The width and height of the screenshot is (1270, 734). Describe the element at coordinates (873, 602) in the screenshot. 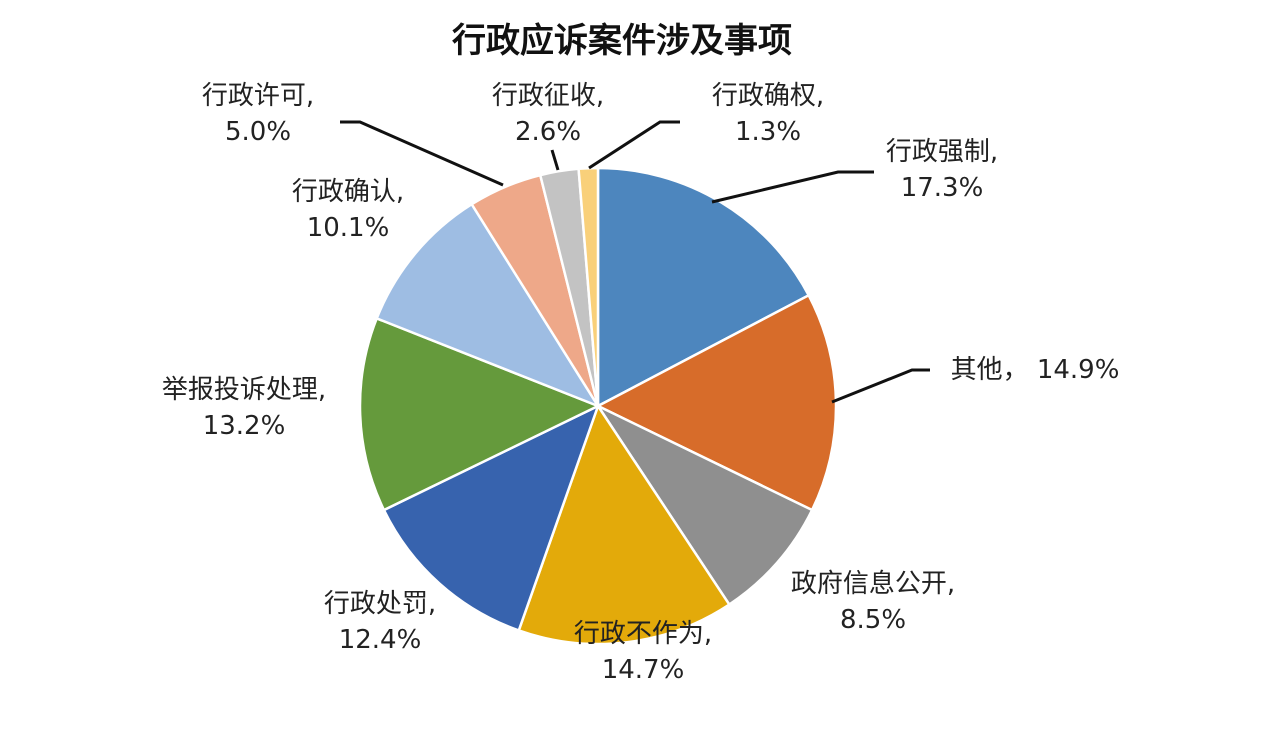

I see `data-label-3: 政府信息公开, 8.5%` at that location.